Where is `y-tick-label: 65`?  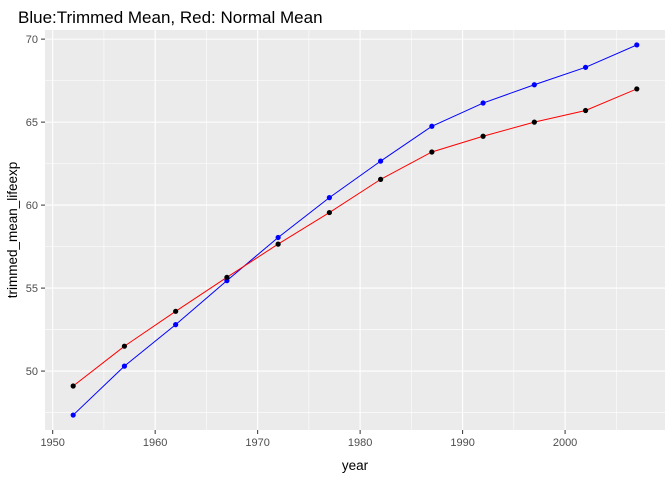
y-tick-label: 65 is located at coordinates (32, 123).